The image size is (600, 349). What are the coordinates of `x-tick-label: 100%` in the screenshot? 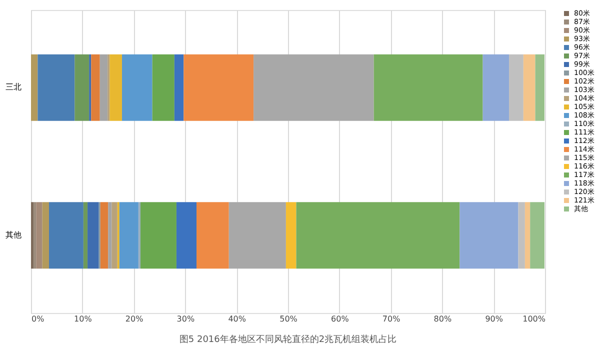 It's located at (534, 319).